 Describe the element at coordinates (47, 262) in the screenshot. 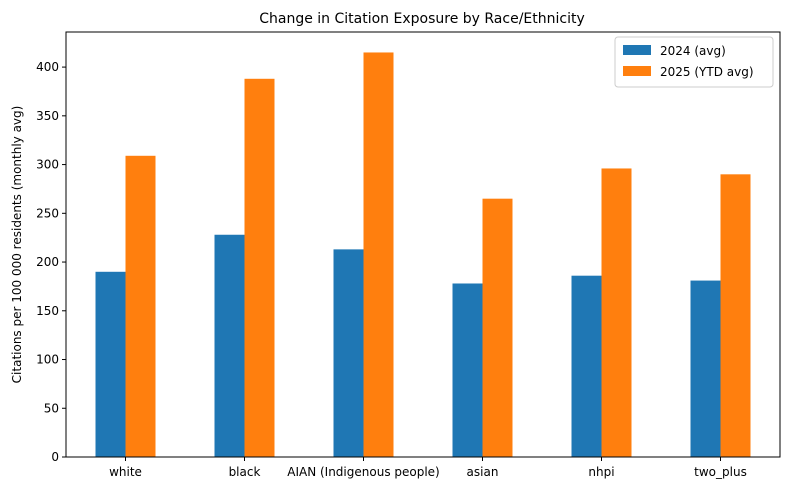

I see `y-tick-label: 200` at that location.